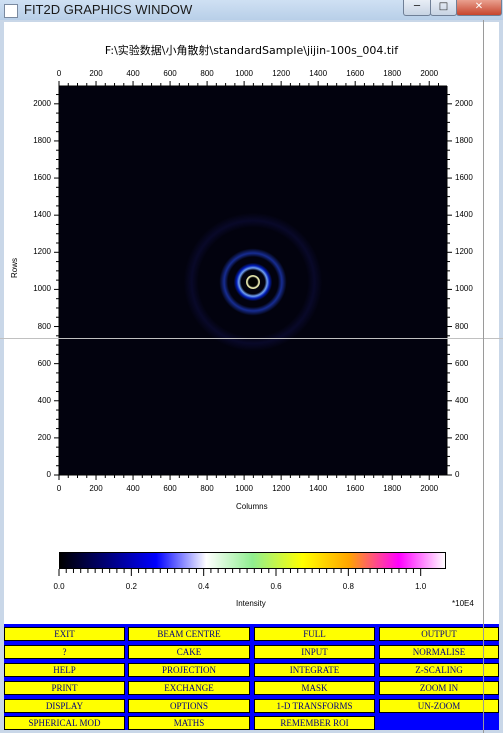 Image resolution: width=503 pixels, height=733 pixels. What do you see at coordinates (251, 338) in the screenshot?
I see `cursor-crosshair-horizontal` at bounding box center [251, 338].